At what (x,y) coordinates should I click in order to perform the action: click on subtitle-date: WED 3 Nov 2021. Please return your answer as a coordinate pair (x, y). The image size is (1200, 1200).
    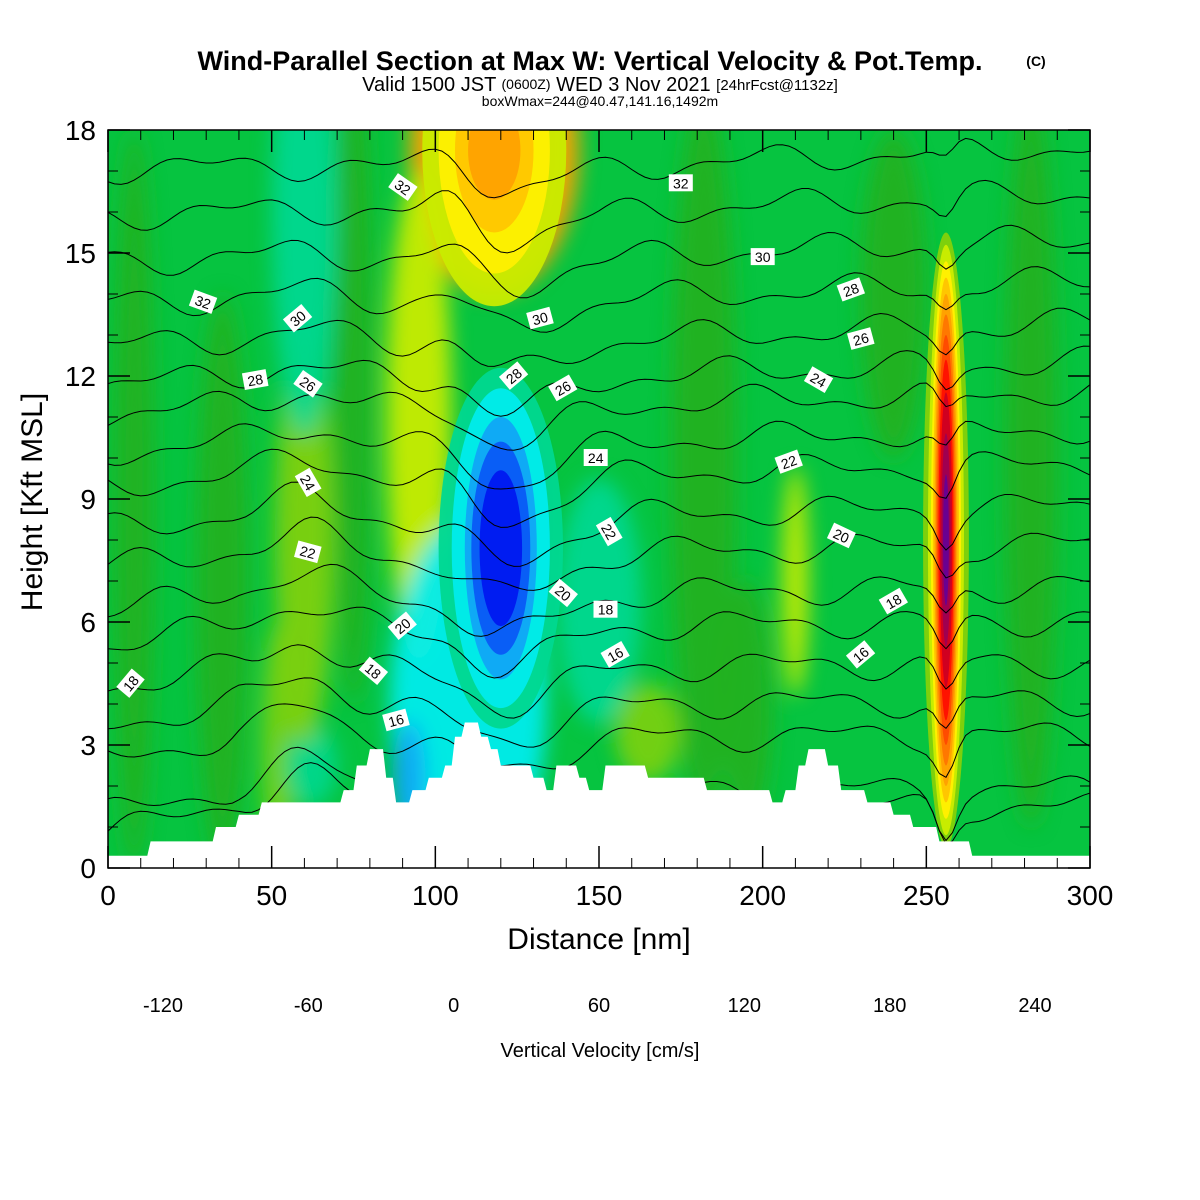
    Looking at the image, I should click on (633, 85).